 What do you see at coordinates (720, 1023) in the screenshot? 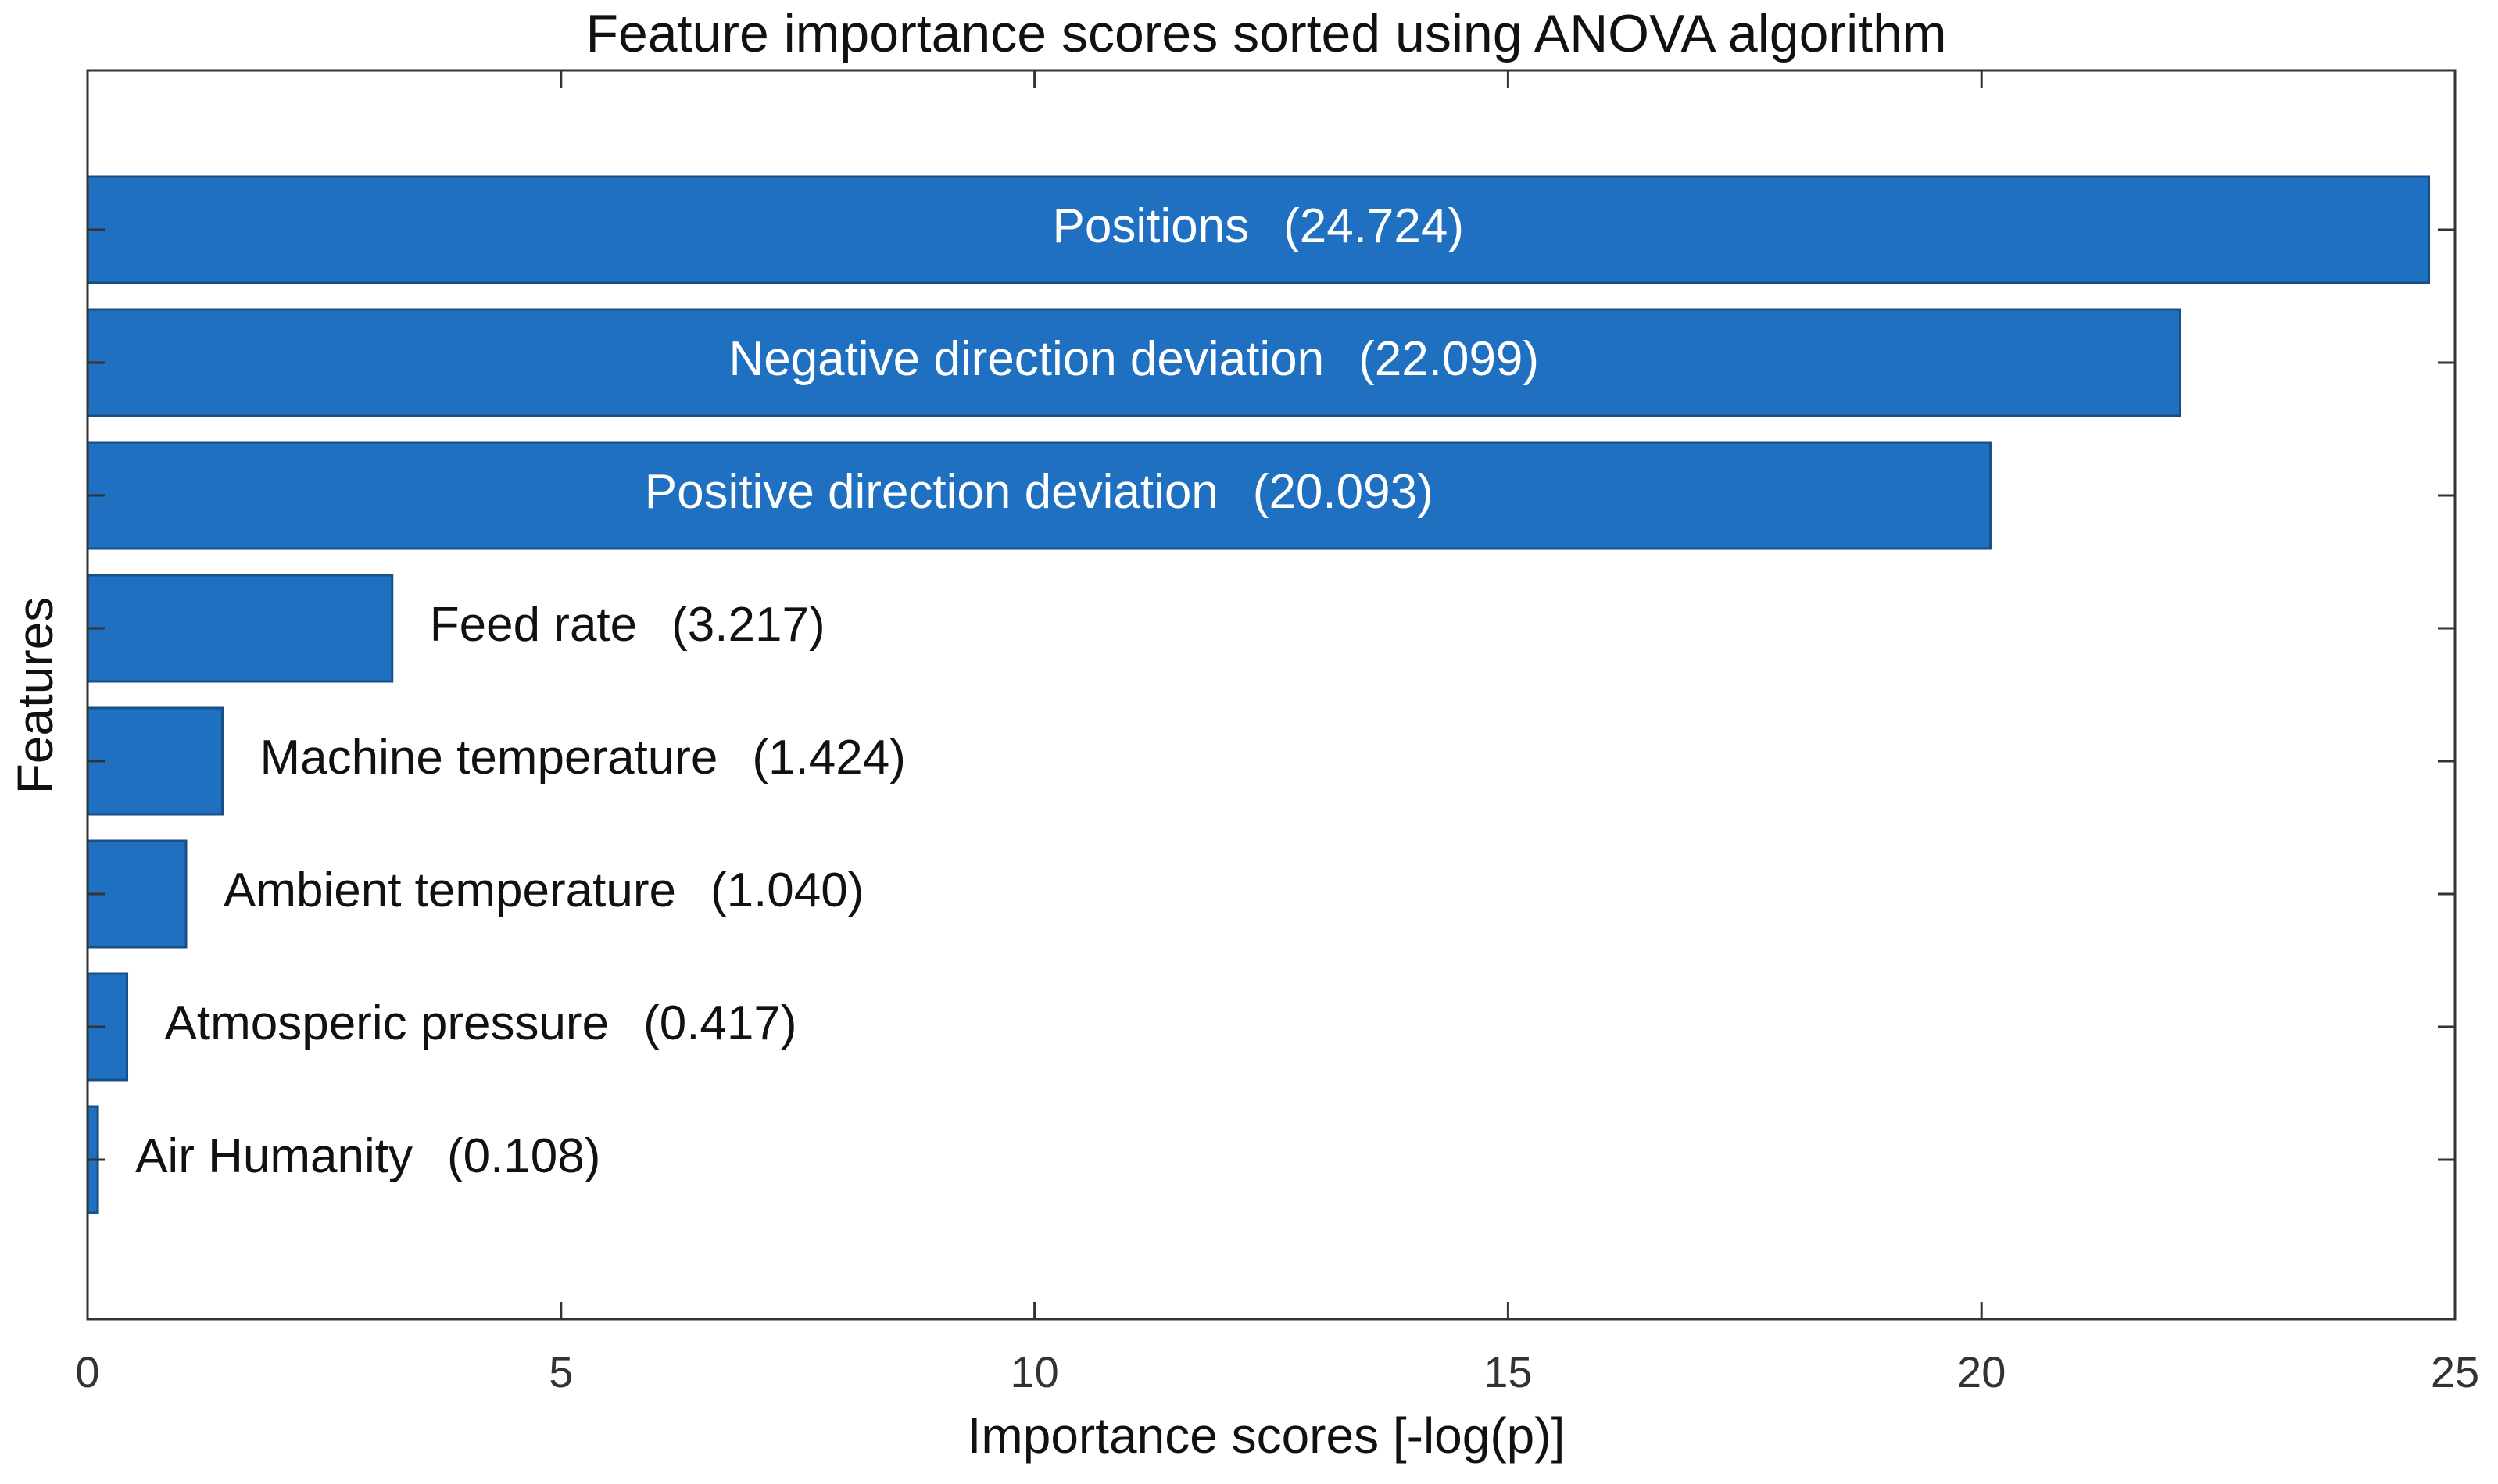
I see `value-label: (0.417)` at bounding box center [720, 1023].